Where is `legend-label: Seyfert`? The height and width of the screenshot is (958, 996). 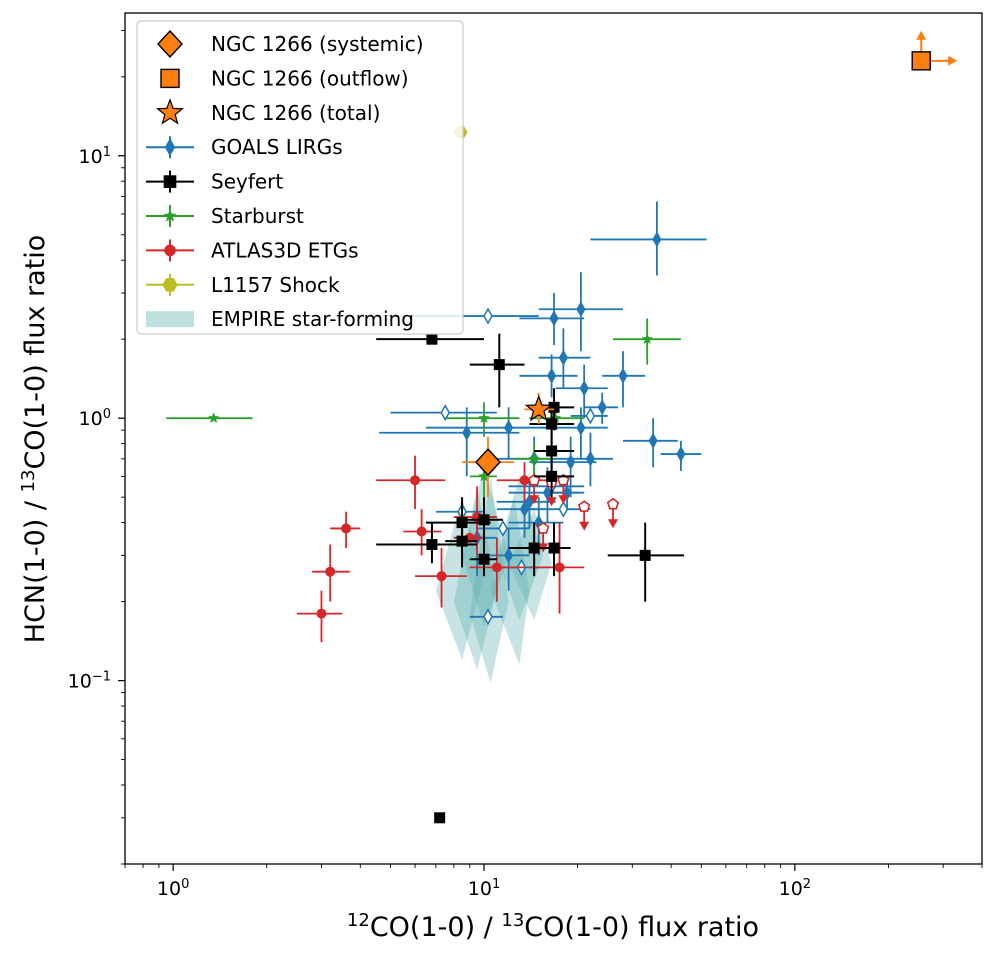
legend-label: Seyfert is located at coordinates (247, 182).